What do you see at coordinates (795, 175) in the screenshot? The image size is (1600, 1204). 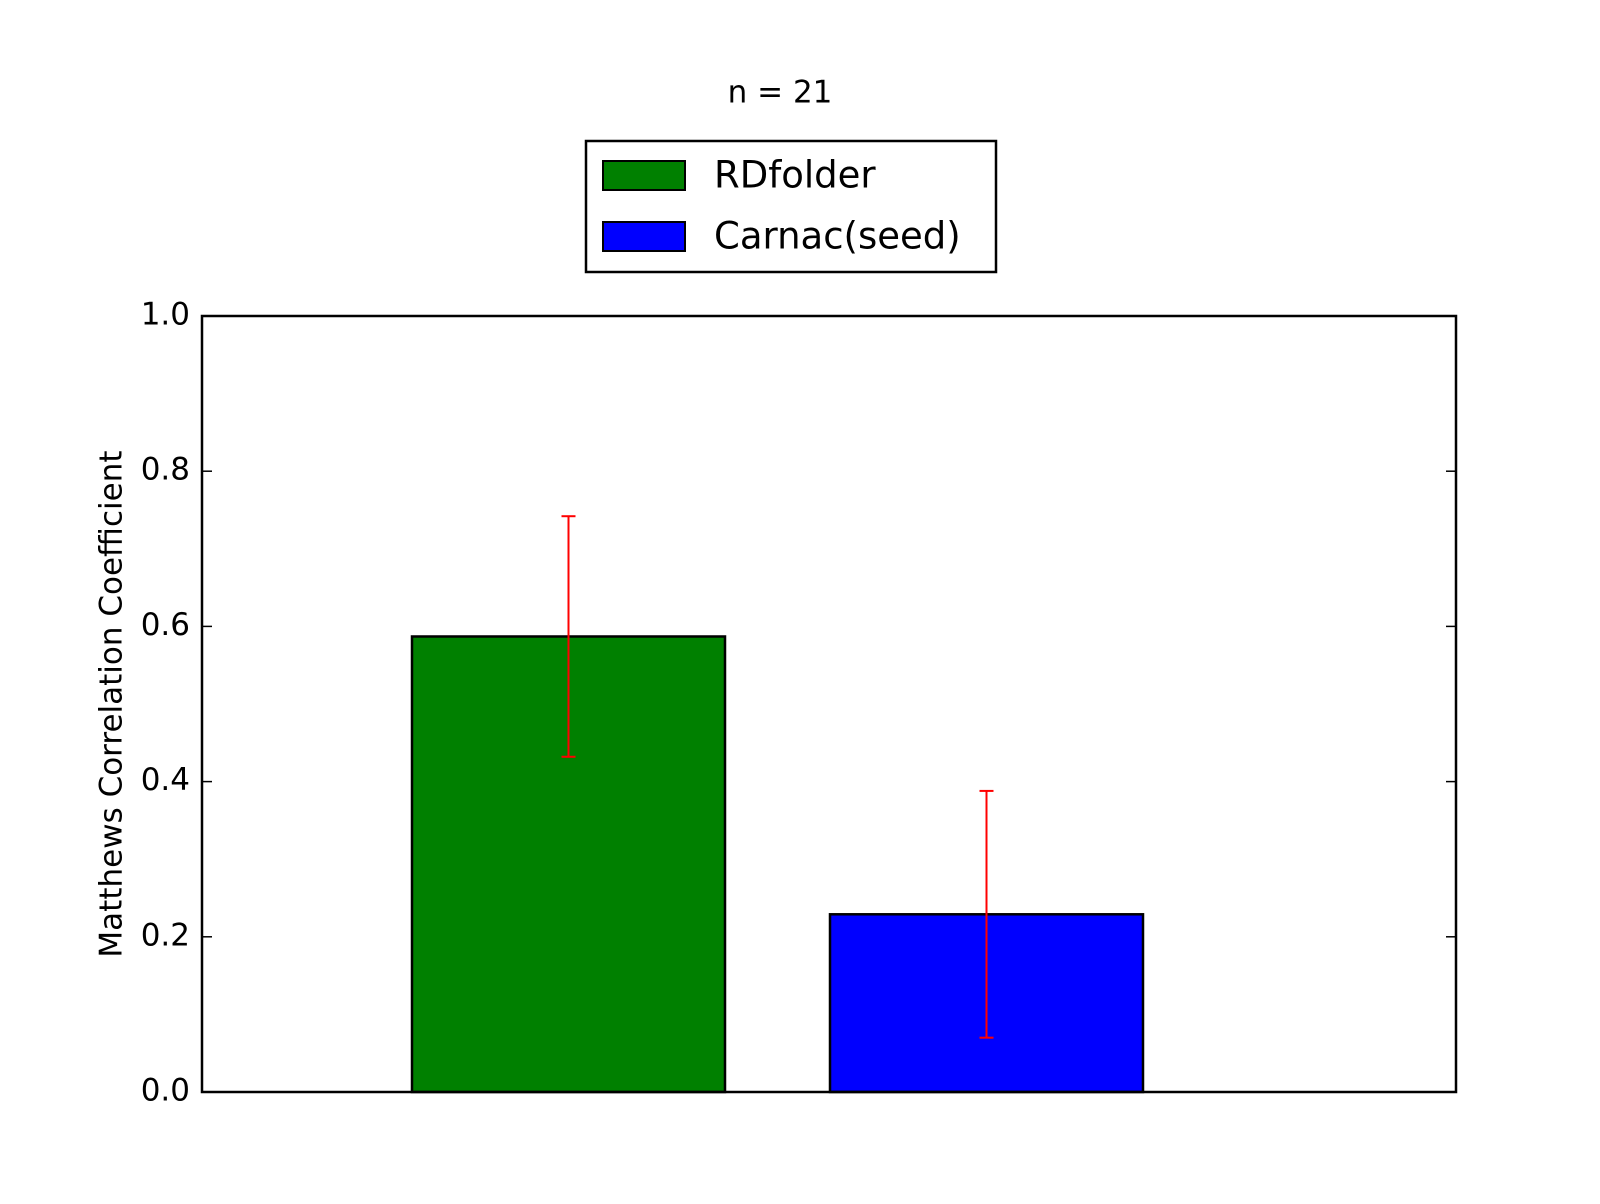 I see `legend-label: RDfolder` at bounding box center [795, 175].